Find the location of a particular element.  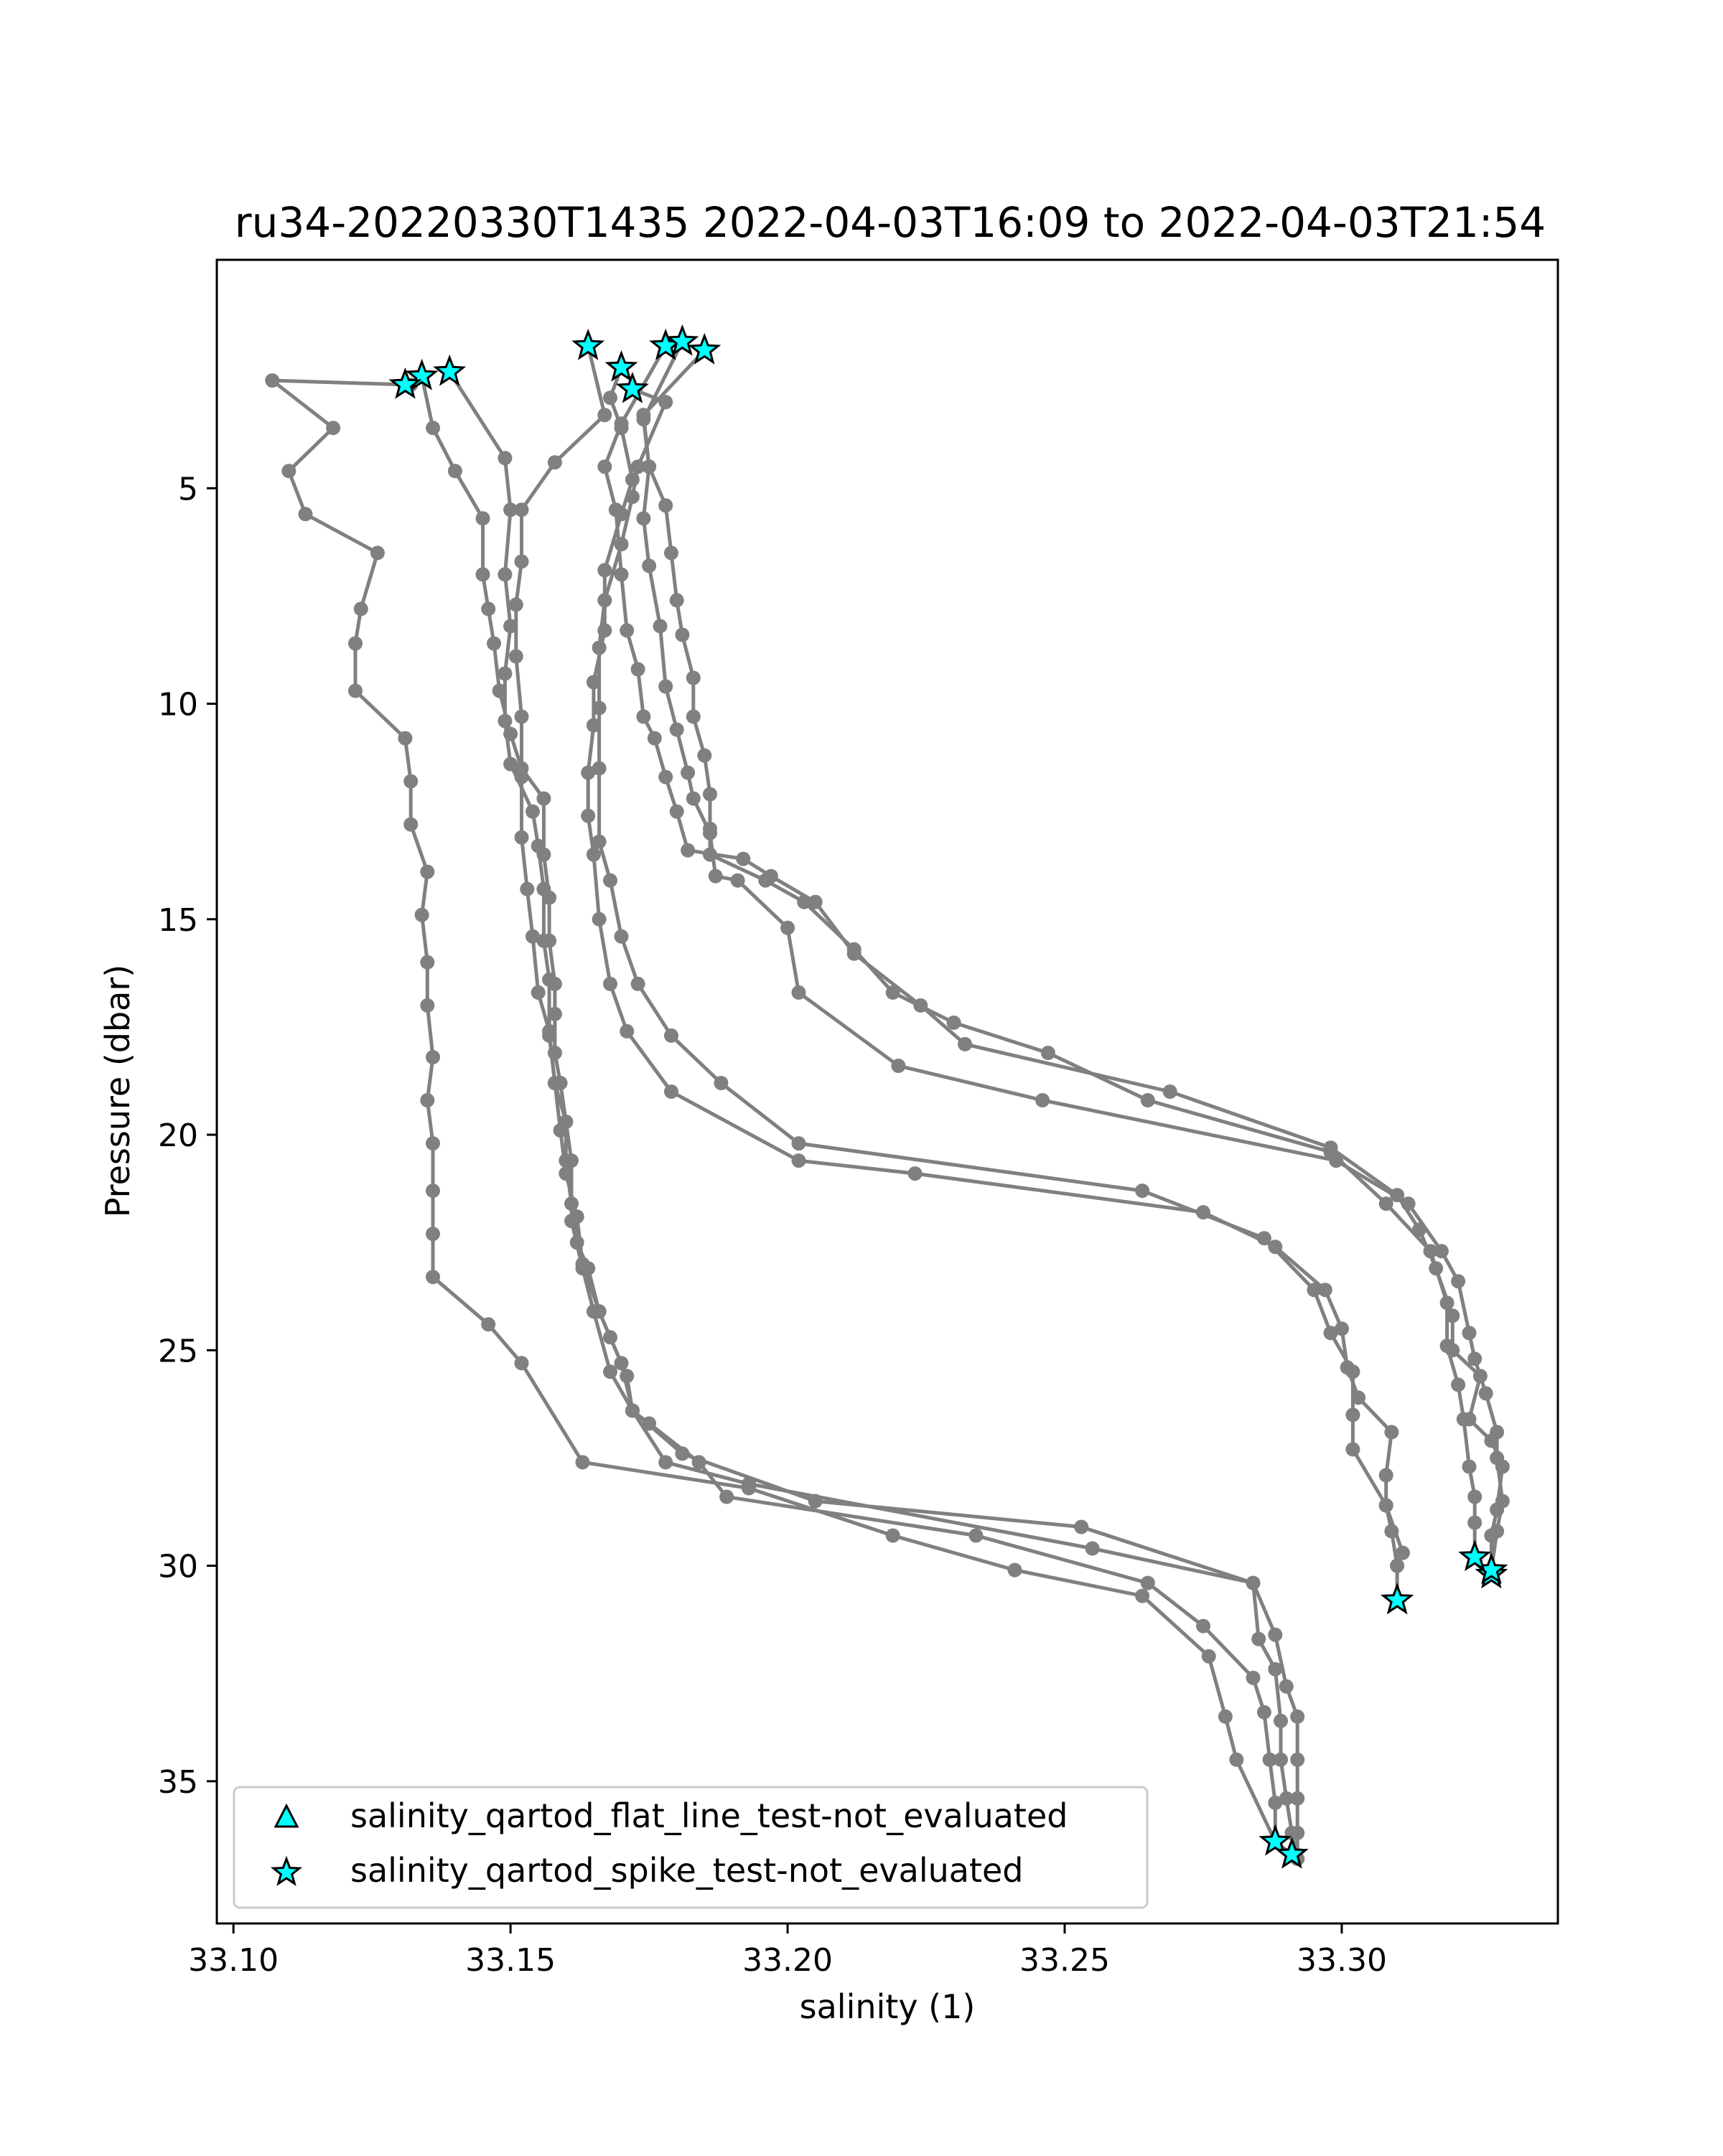

triangle-marker-icon is located at coordinates (286, 1815).